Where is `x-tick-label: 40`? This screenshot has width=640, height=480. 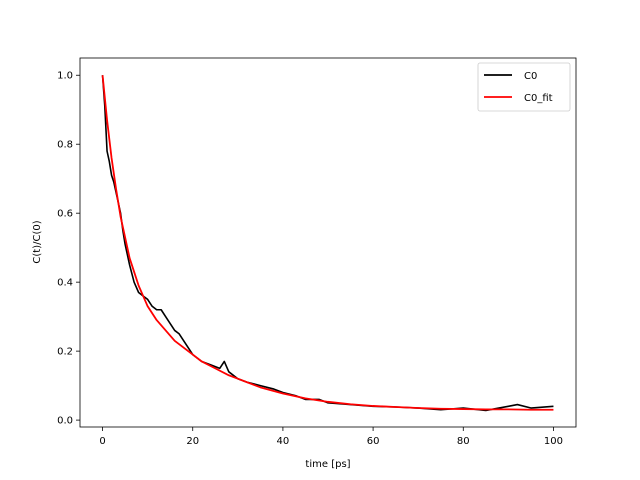
x-tick-label: 40 is located at coordinates (283, 441).